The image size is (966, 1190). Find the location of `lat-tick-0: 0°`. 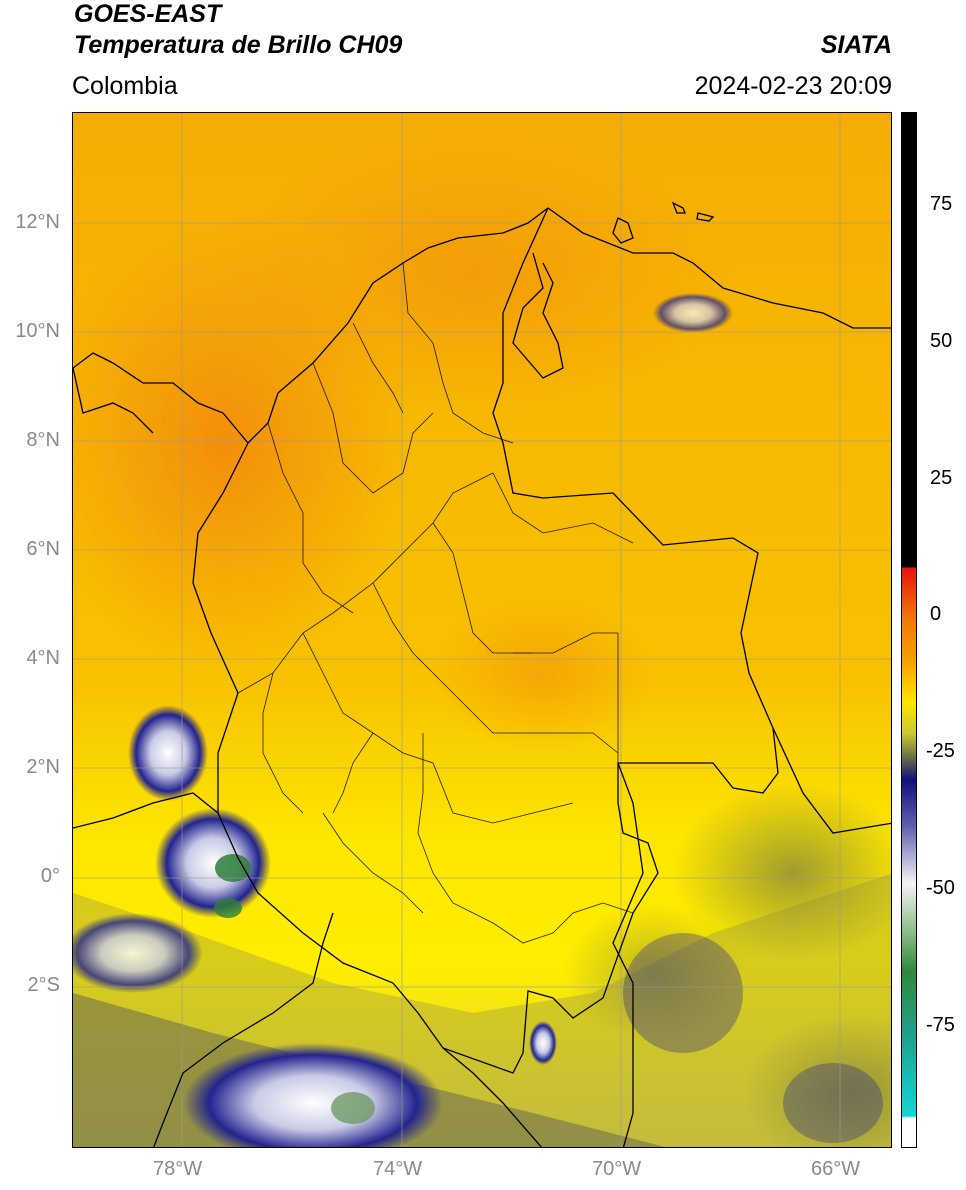

lat-tick-0: 0° is located at coordinates (50, 876).